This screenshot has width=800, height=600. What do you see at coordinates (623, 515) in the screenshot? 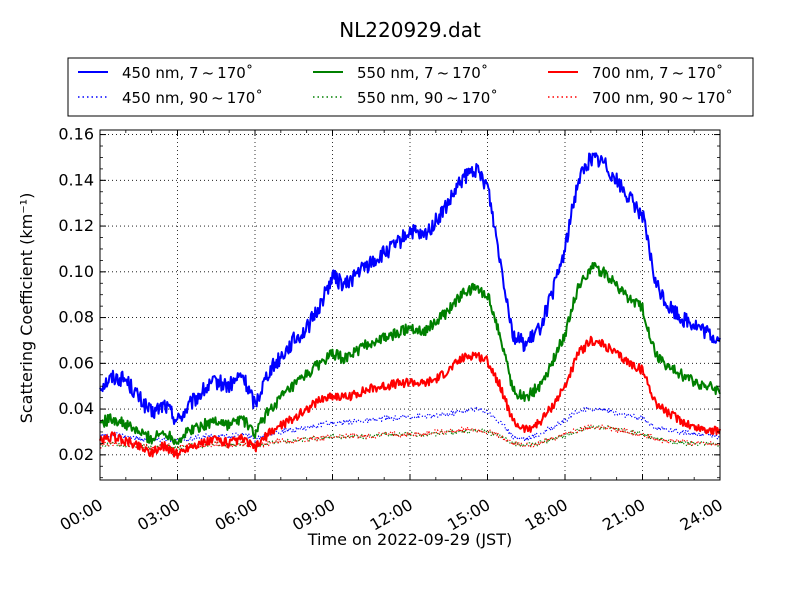
I see `x-tick-label: 21:00` at bounding box center [623, 515].